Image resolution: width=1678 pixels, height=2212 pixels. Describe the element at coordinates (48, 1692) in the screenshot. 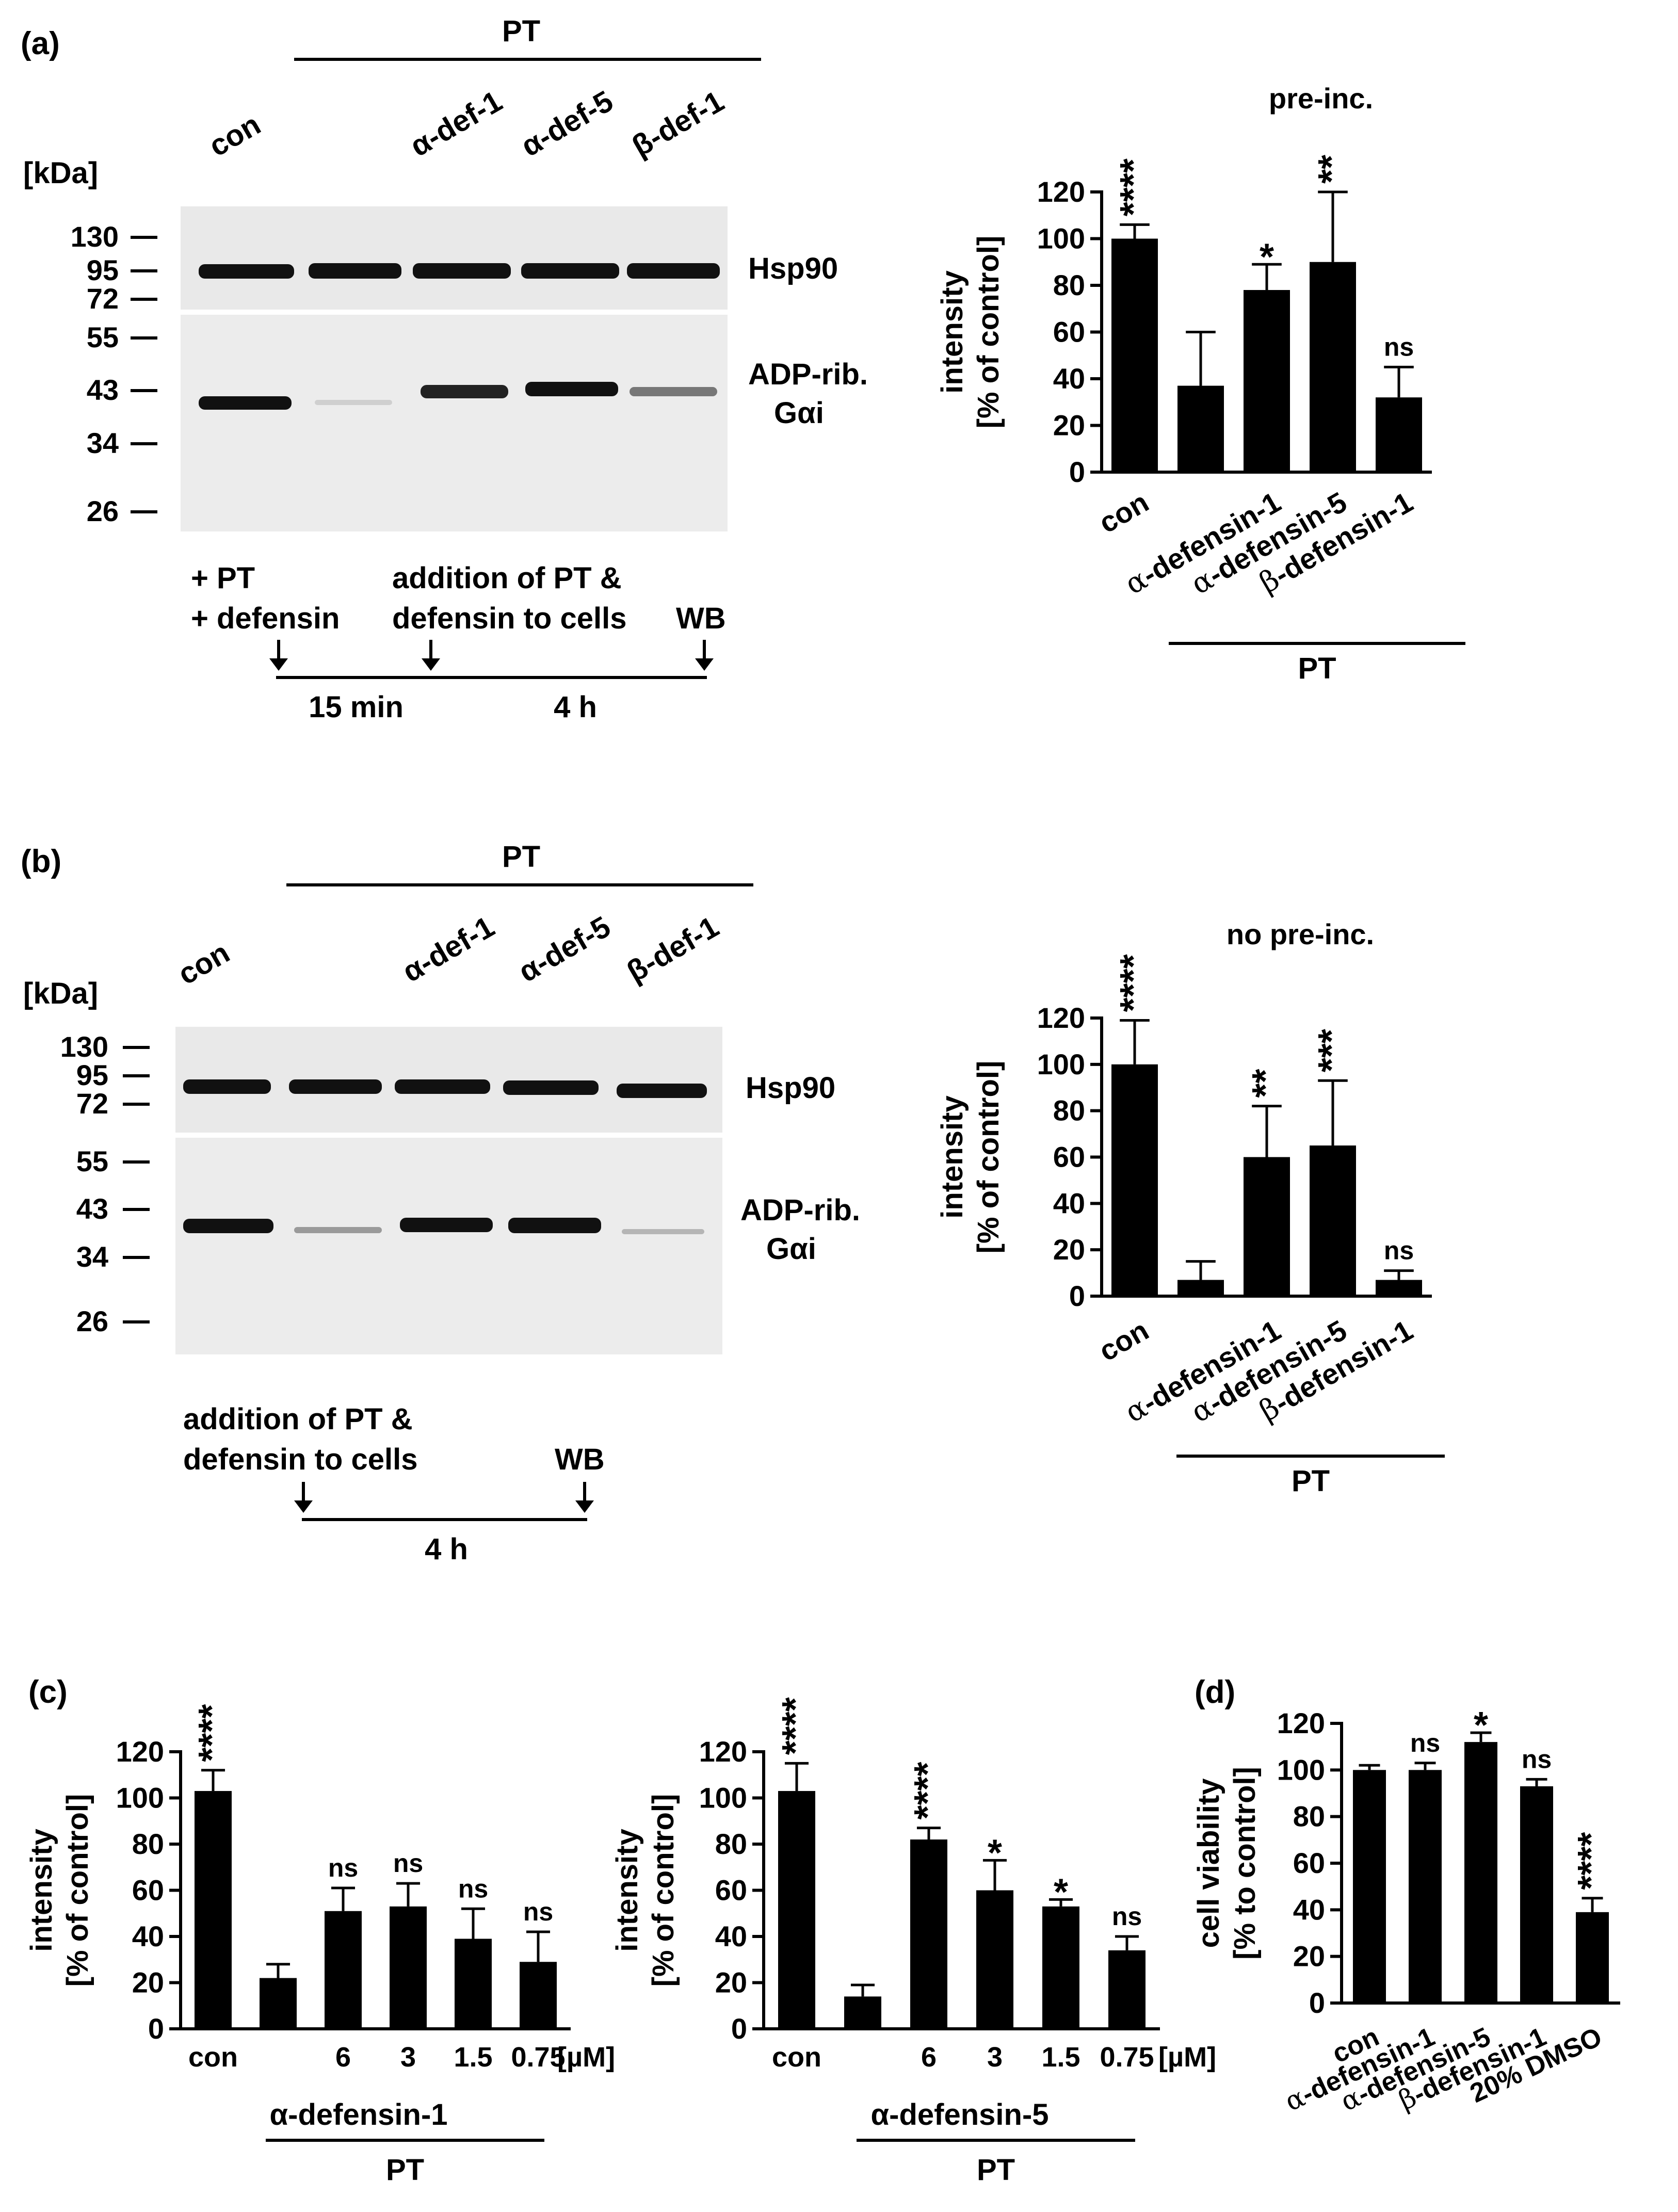

I see `panel-c-label: (c)` at that location.